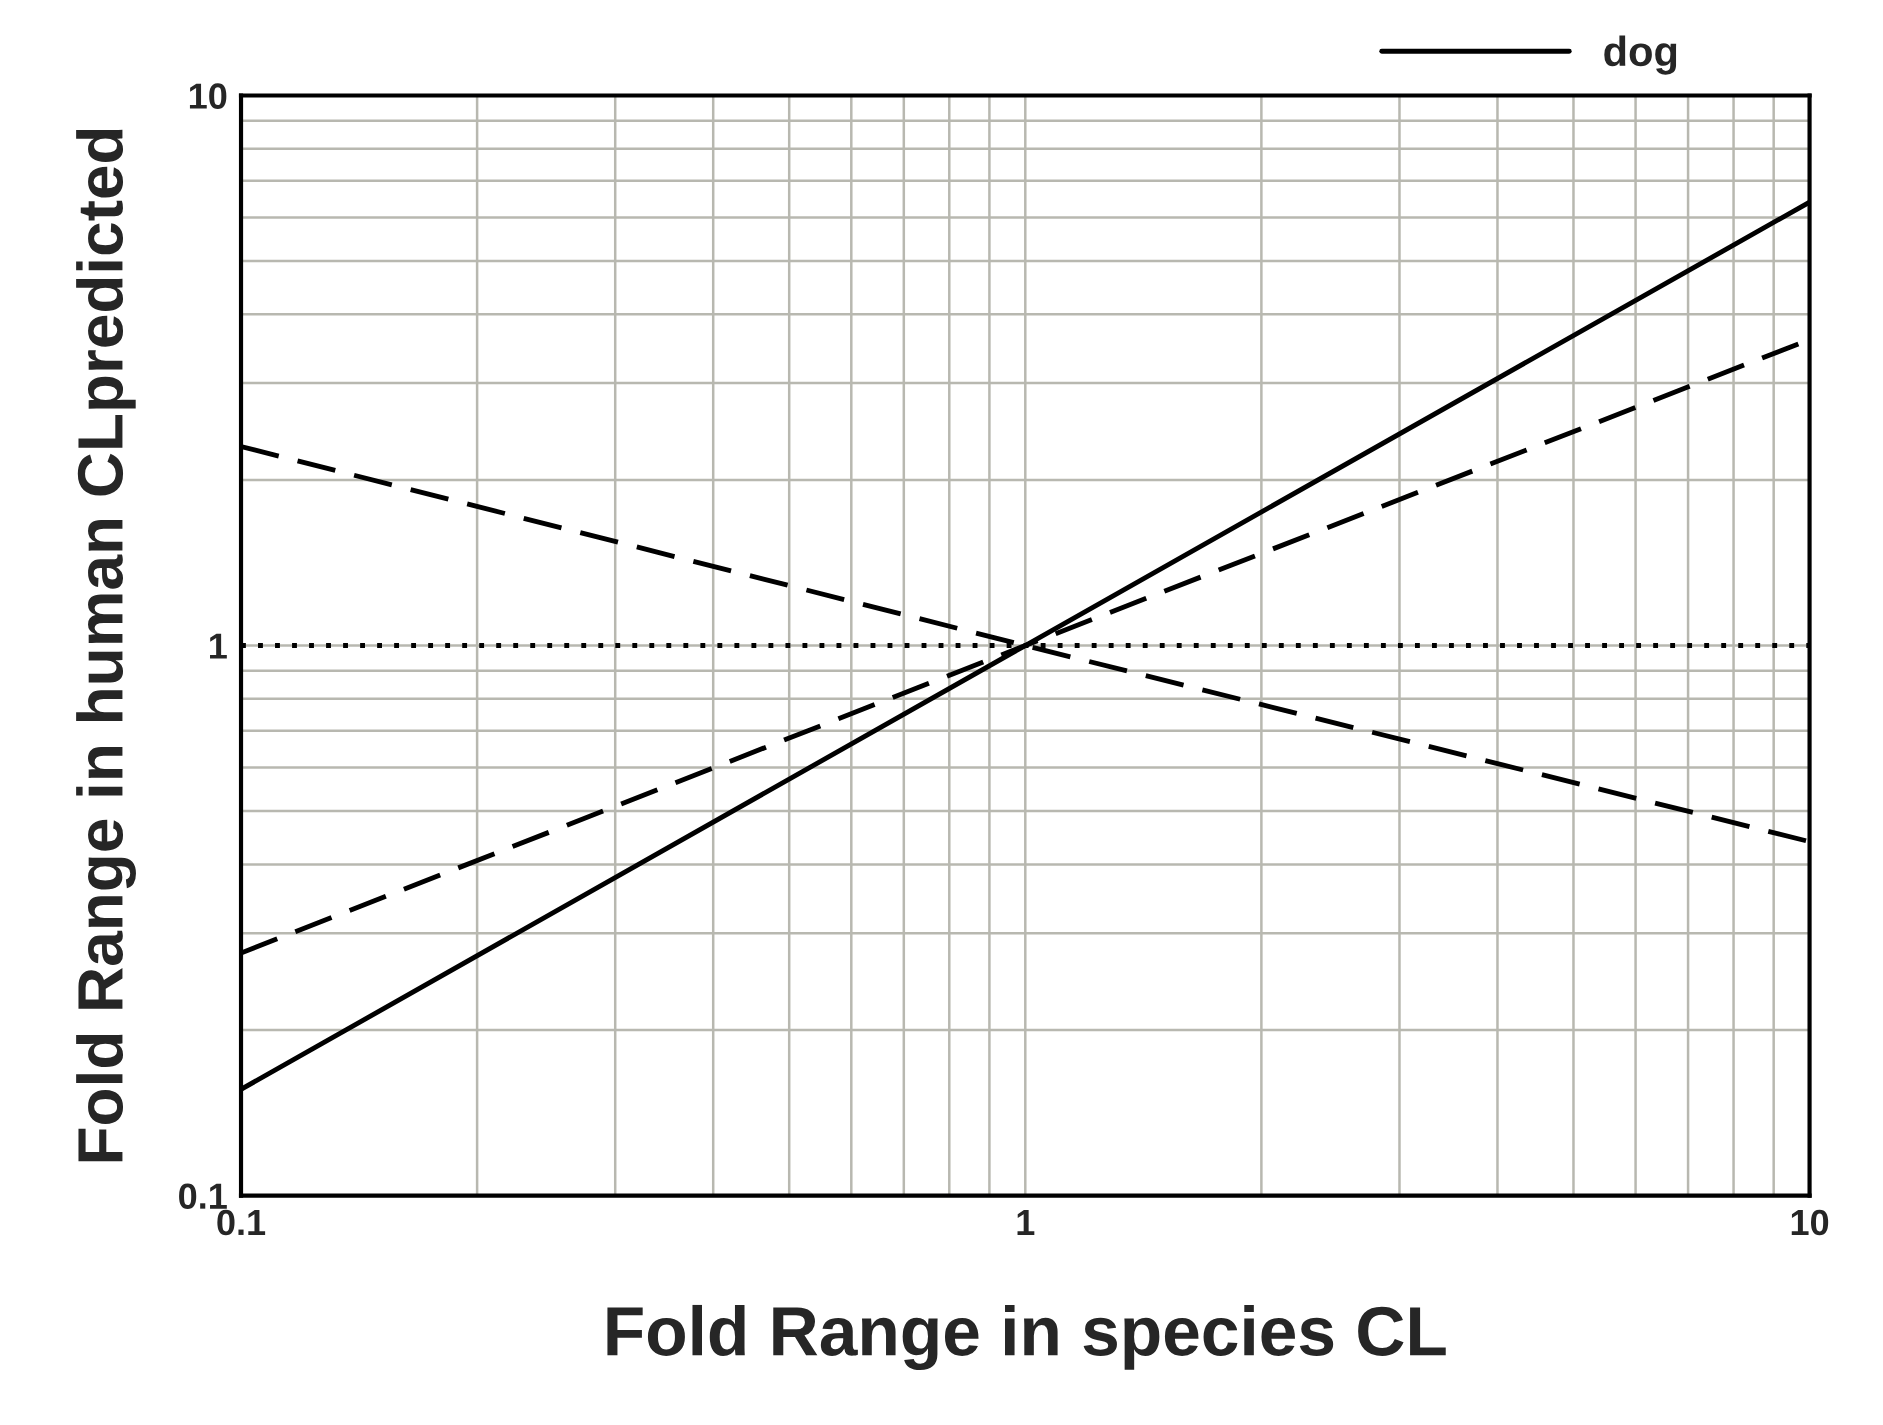 This screenshot has width=1883, height=1425. I want to click on y-tick-label: 1, so click(218, 646).